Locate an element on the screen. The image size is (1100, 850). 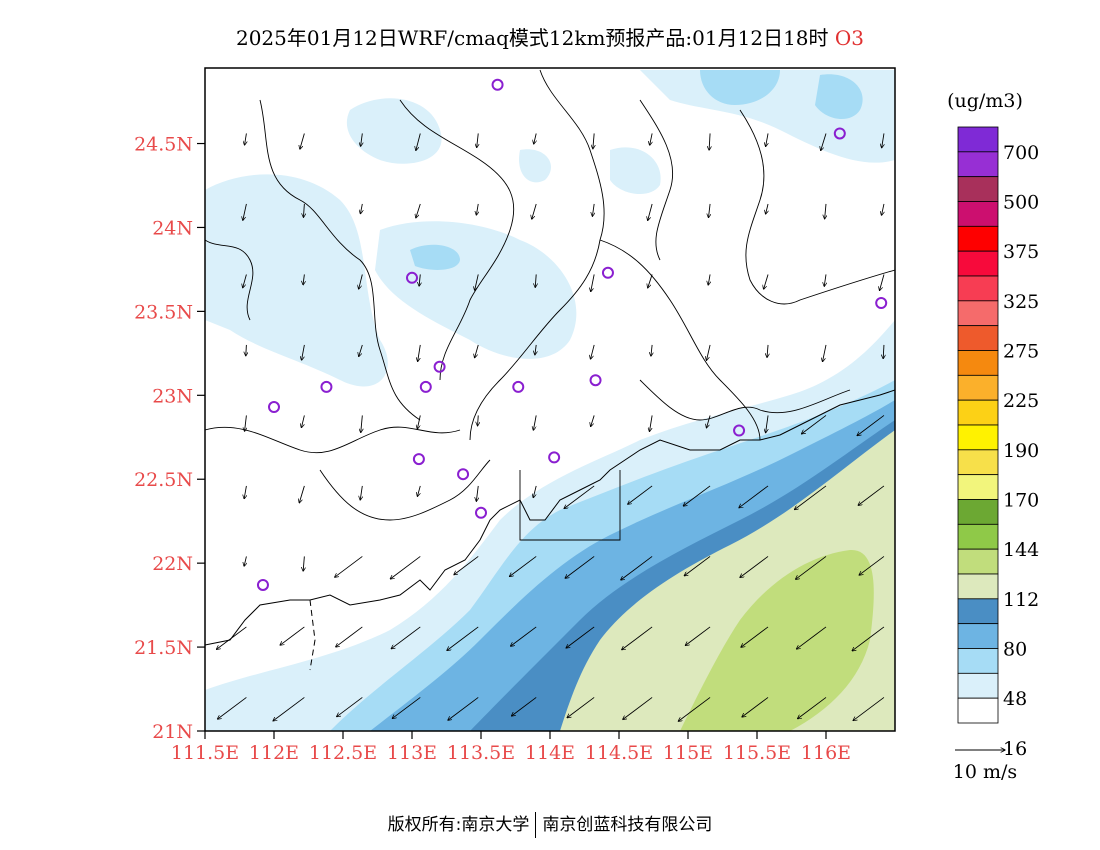
legend-label: 275 is located at coordinates (1021, 352).